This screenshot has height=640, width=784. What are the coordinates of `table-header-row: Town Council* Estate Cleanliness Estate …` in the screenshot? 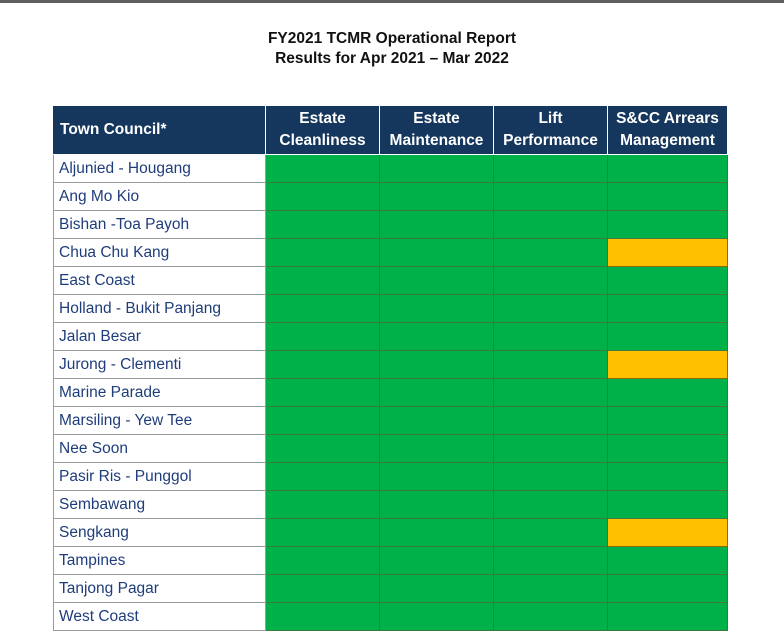 It's located at (390, 130).